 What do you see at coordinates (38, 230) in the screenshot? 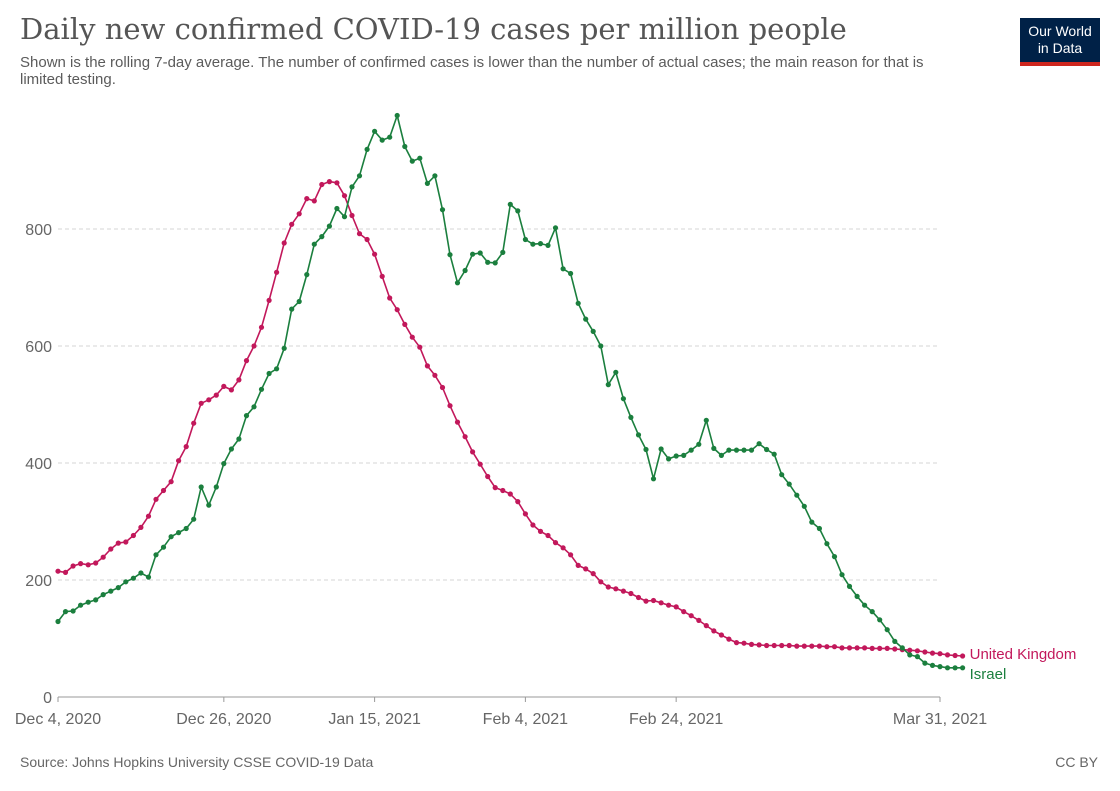
I see `y-tick-label: 800` at bounding box center [38, 230].